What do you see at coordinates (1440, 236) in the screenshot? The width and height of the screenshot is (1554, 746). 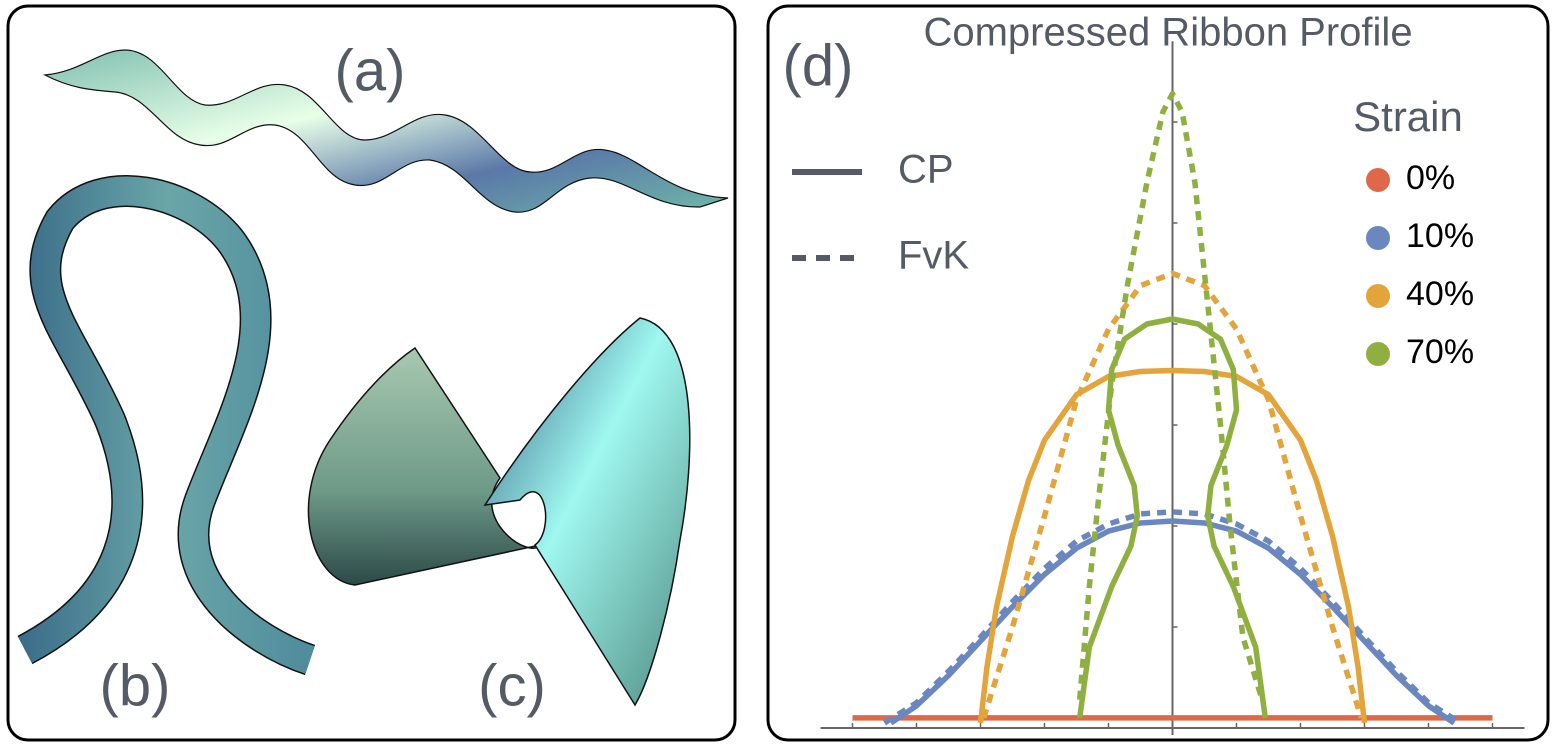 I see `legend-label: 10%` at bounding box center [1440, 236].